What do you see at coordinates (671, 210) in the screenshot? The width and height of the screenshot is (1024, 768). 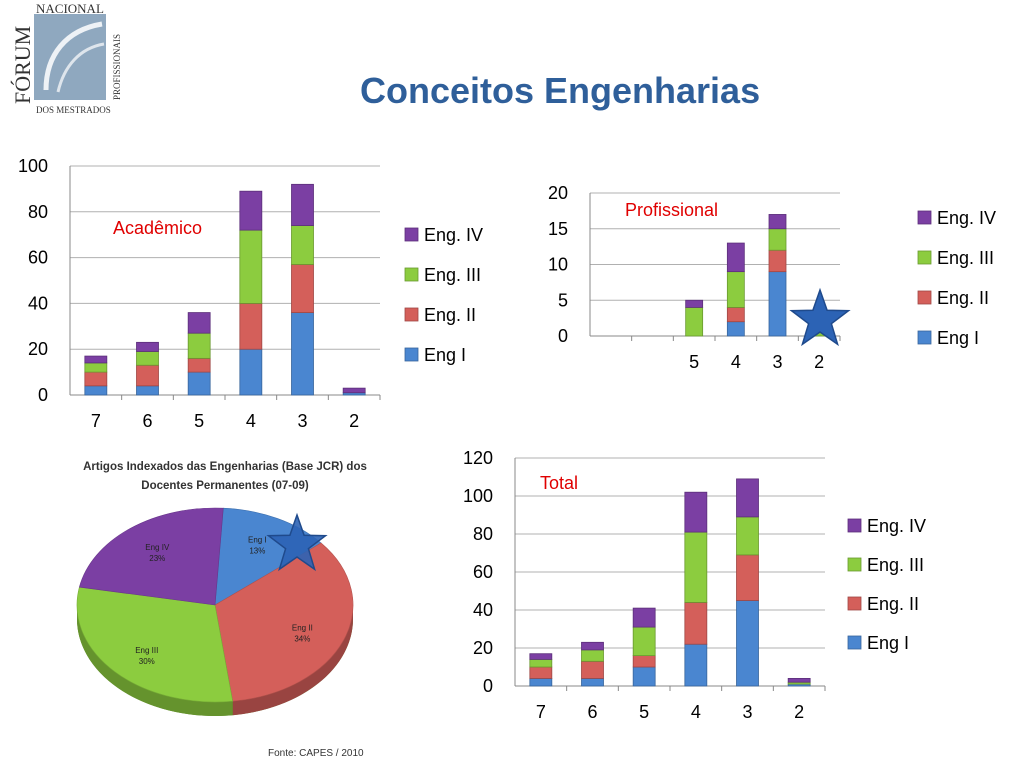 I see `chart-annotation: Profissional` at bounding box center [671, 210].